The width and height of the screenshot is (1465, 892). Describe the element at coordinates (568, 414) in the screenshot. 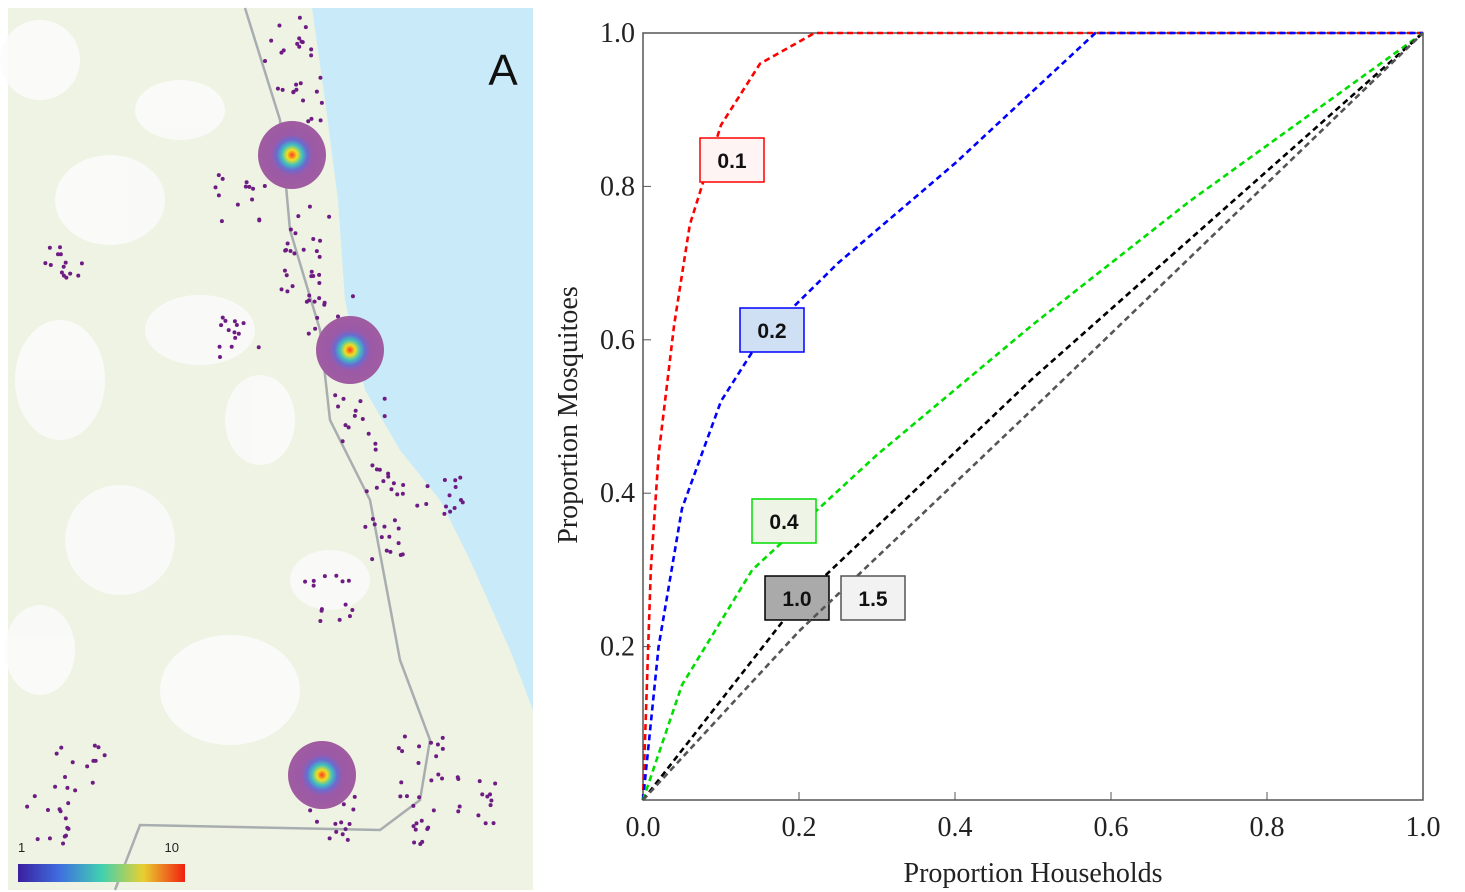

I see `y-axis-title: Proportion Mosquitoes` at that location.